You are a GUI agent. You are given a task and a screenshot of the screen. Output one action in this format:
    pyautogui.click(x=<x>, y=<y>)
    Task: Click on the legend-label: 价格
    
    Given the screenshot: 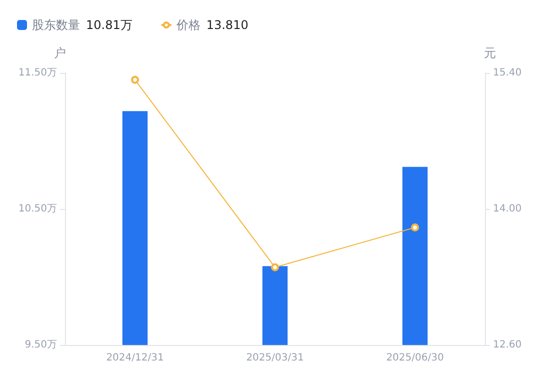 What is the action you would take?
    pyautogui.click(x=187, y=25)
    